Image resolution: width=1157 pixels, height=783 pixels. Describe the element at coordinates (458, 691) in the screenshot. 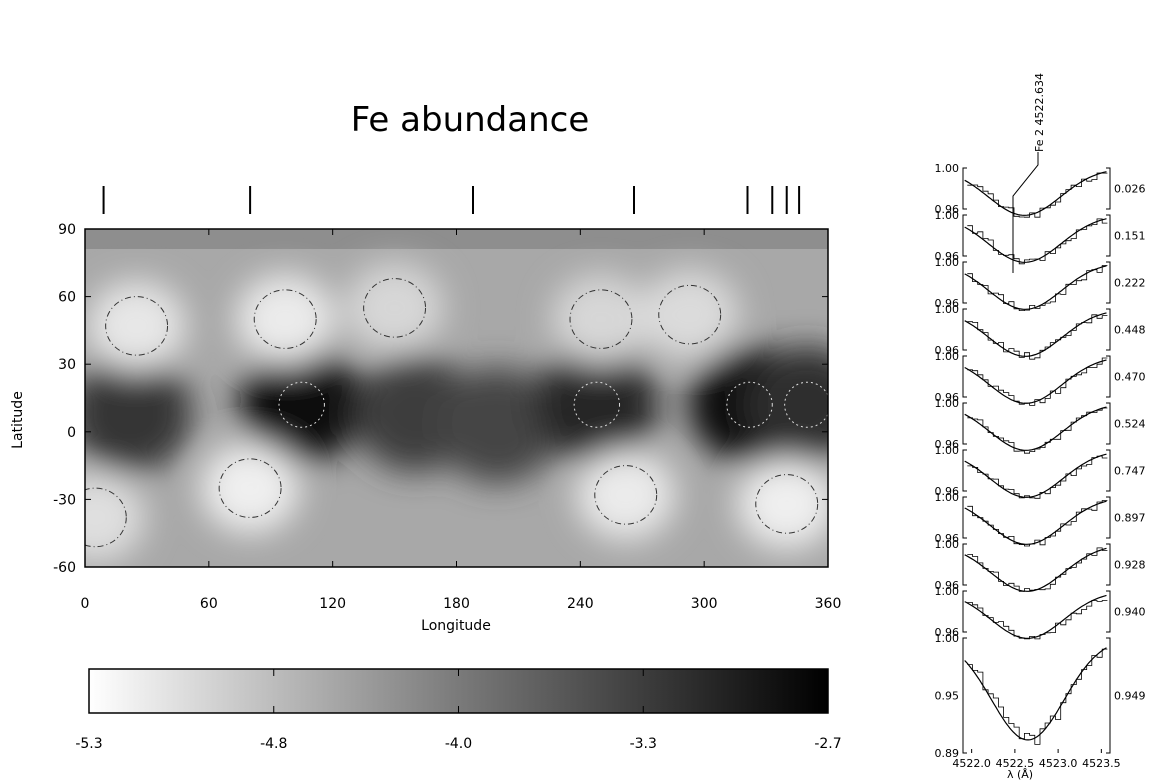

I see `colorbar` at that location.